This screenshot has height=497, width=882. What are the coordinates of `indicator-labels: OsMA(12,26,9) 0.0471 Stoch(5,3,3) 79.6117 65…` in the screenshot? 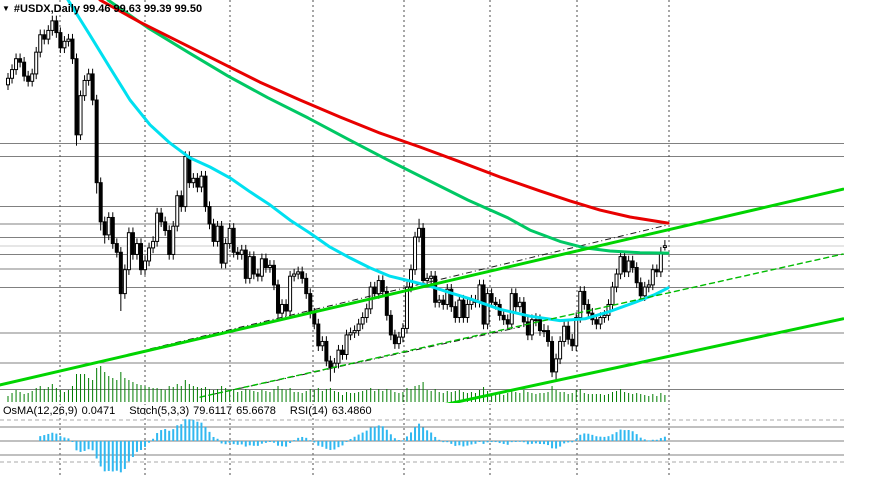 It's located at (189, 411).